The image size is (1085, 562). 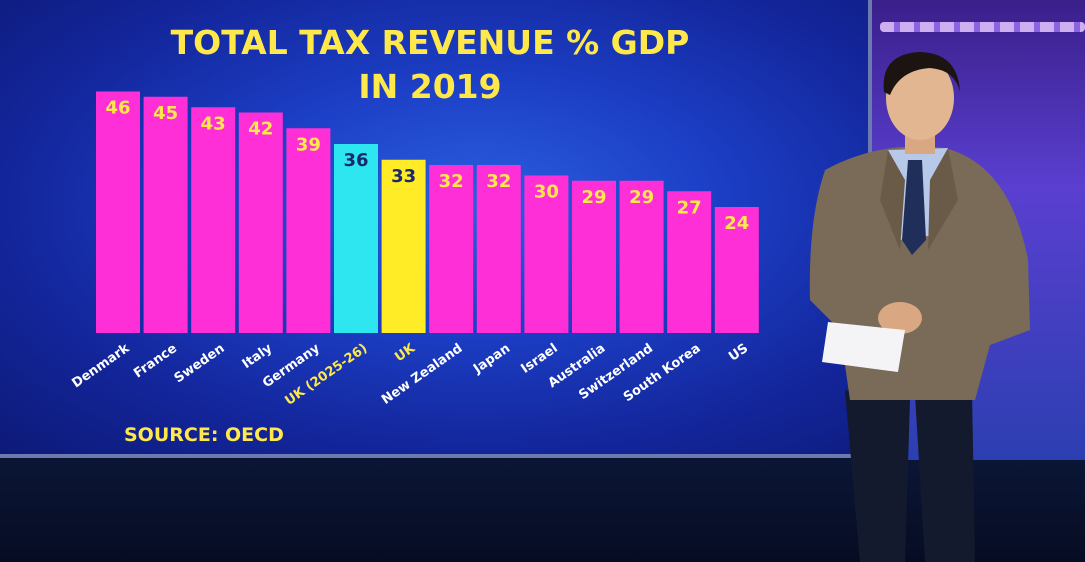 What do you see at coordinates (355, 160) in the screenshot?
I see `value-label: 36` at bounding box center [355, 160].